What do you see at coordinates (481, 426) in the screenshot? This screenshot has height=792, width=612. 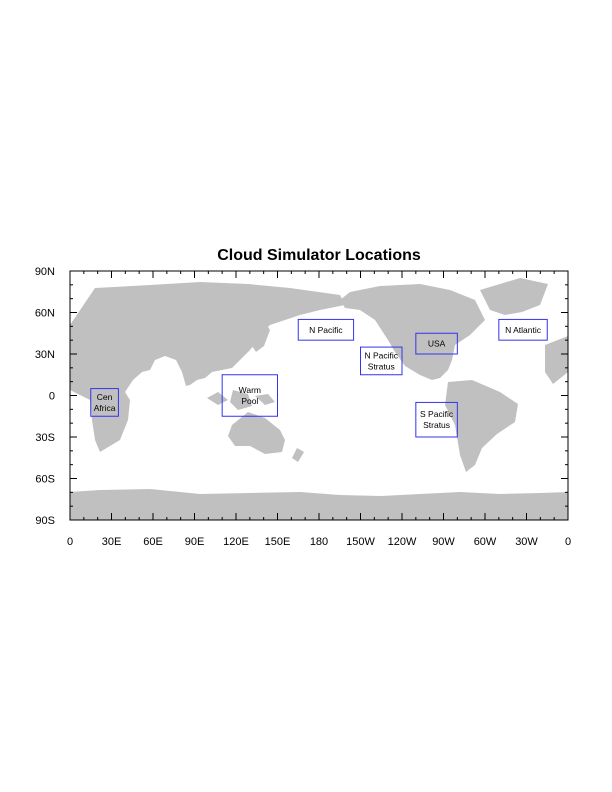 I see `land-south-america` at bounding box center [481, 426].